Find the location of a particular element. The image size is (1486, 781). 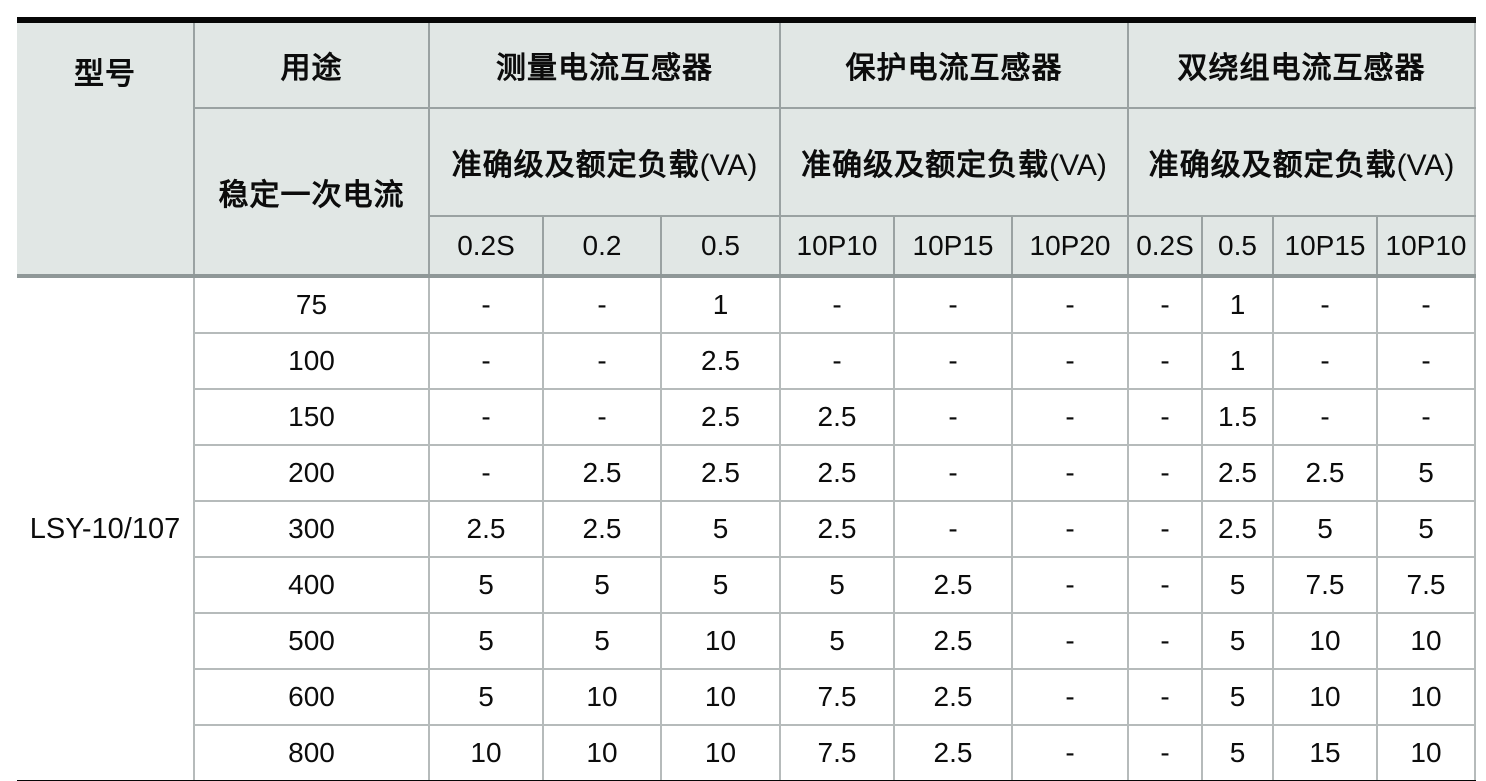

primary-current-cell: 300 is located at coordinates (311, 529).